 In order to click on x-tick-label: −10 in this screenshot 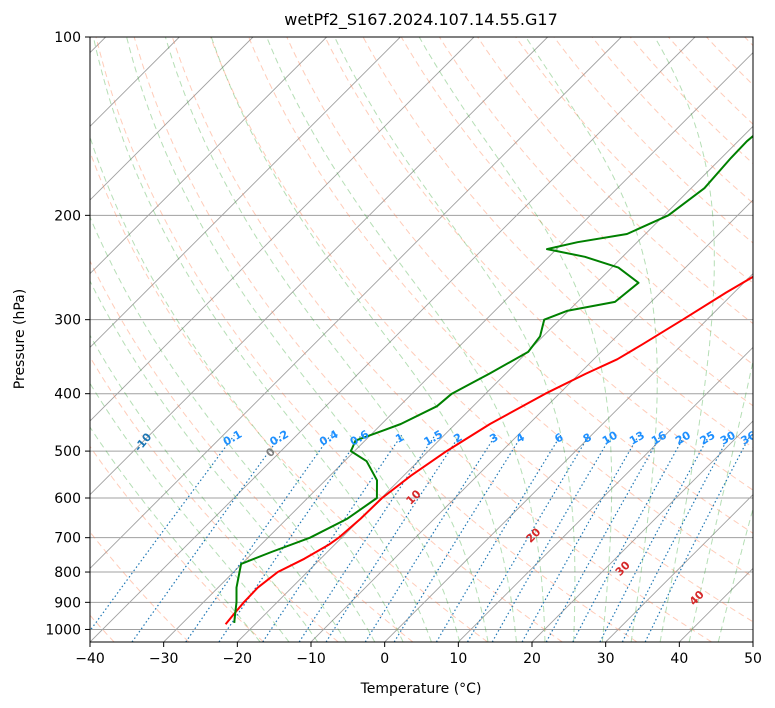, I will do `click(311, 659)`.